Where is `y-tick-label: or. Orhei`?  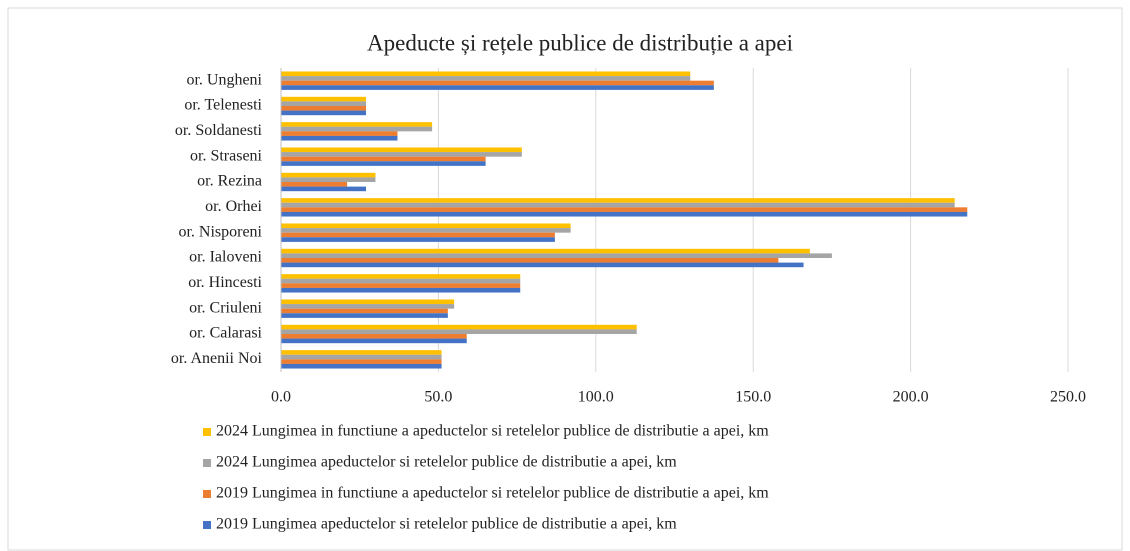 y-tick-label: or. Orhei is located at coordinates (233, 206).